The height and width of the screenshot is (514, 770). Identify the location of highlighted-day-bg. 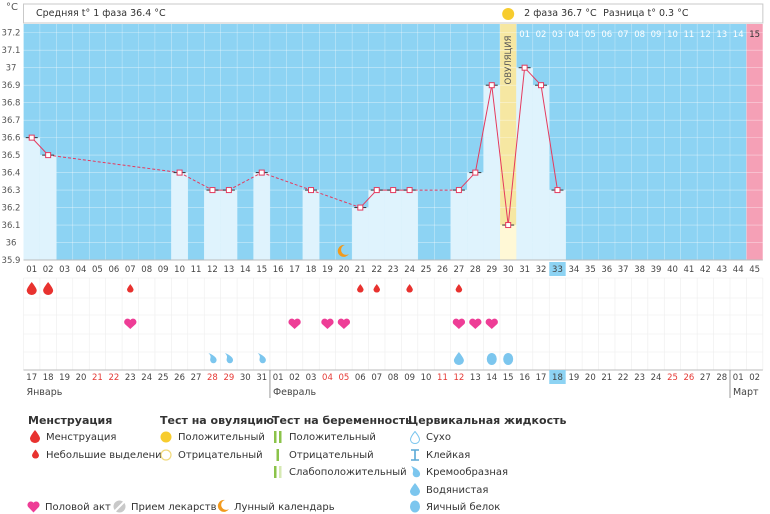
(557, 269).